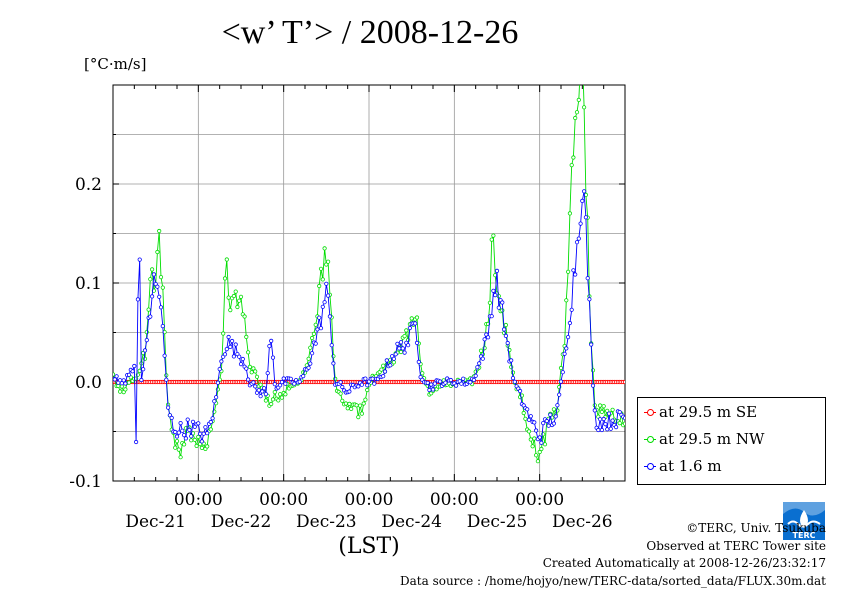 The image size is (842, 595). I want to click on x-tick-label: 00:00, so click(283, 500).